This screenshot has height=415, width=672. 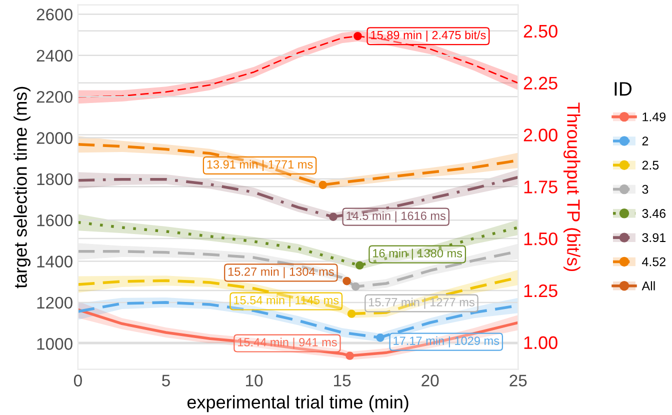 I want to click on legend-label: All, so click(x=648, y=285).